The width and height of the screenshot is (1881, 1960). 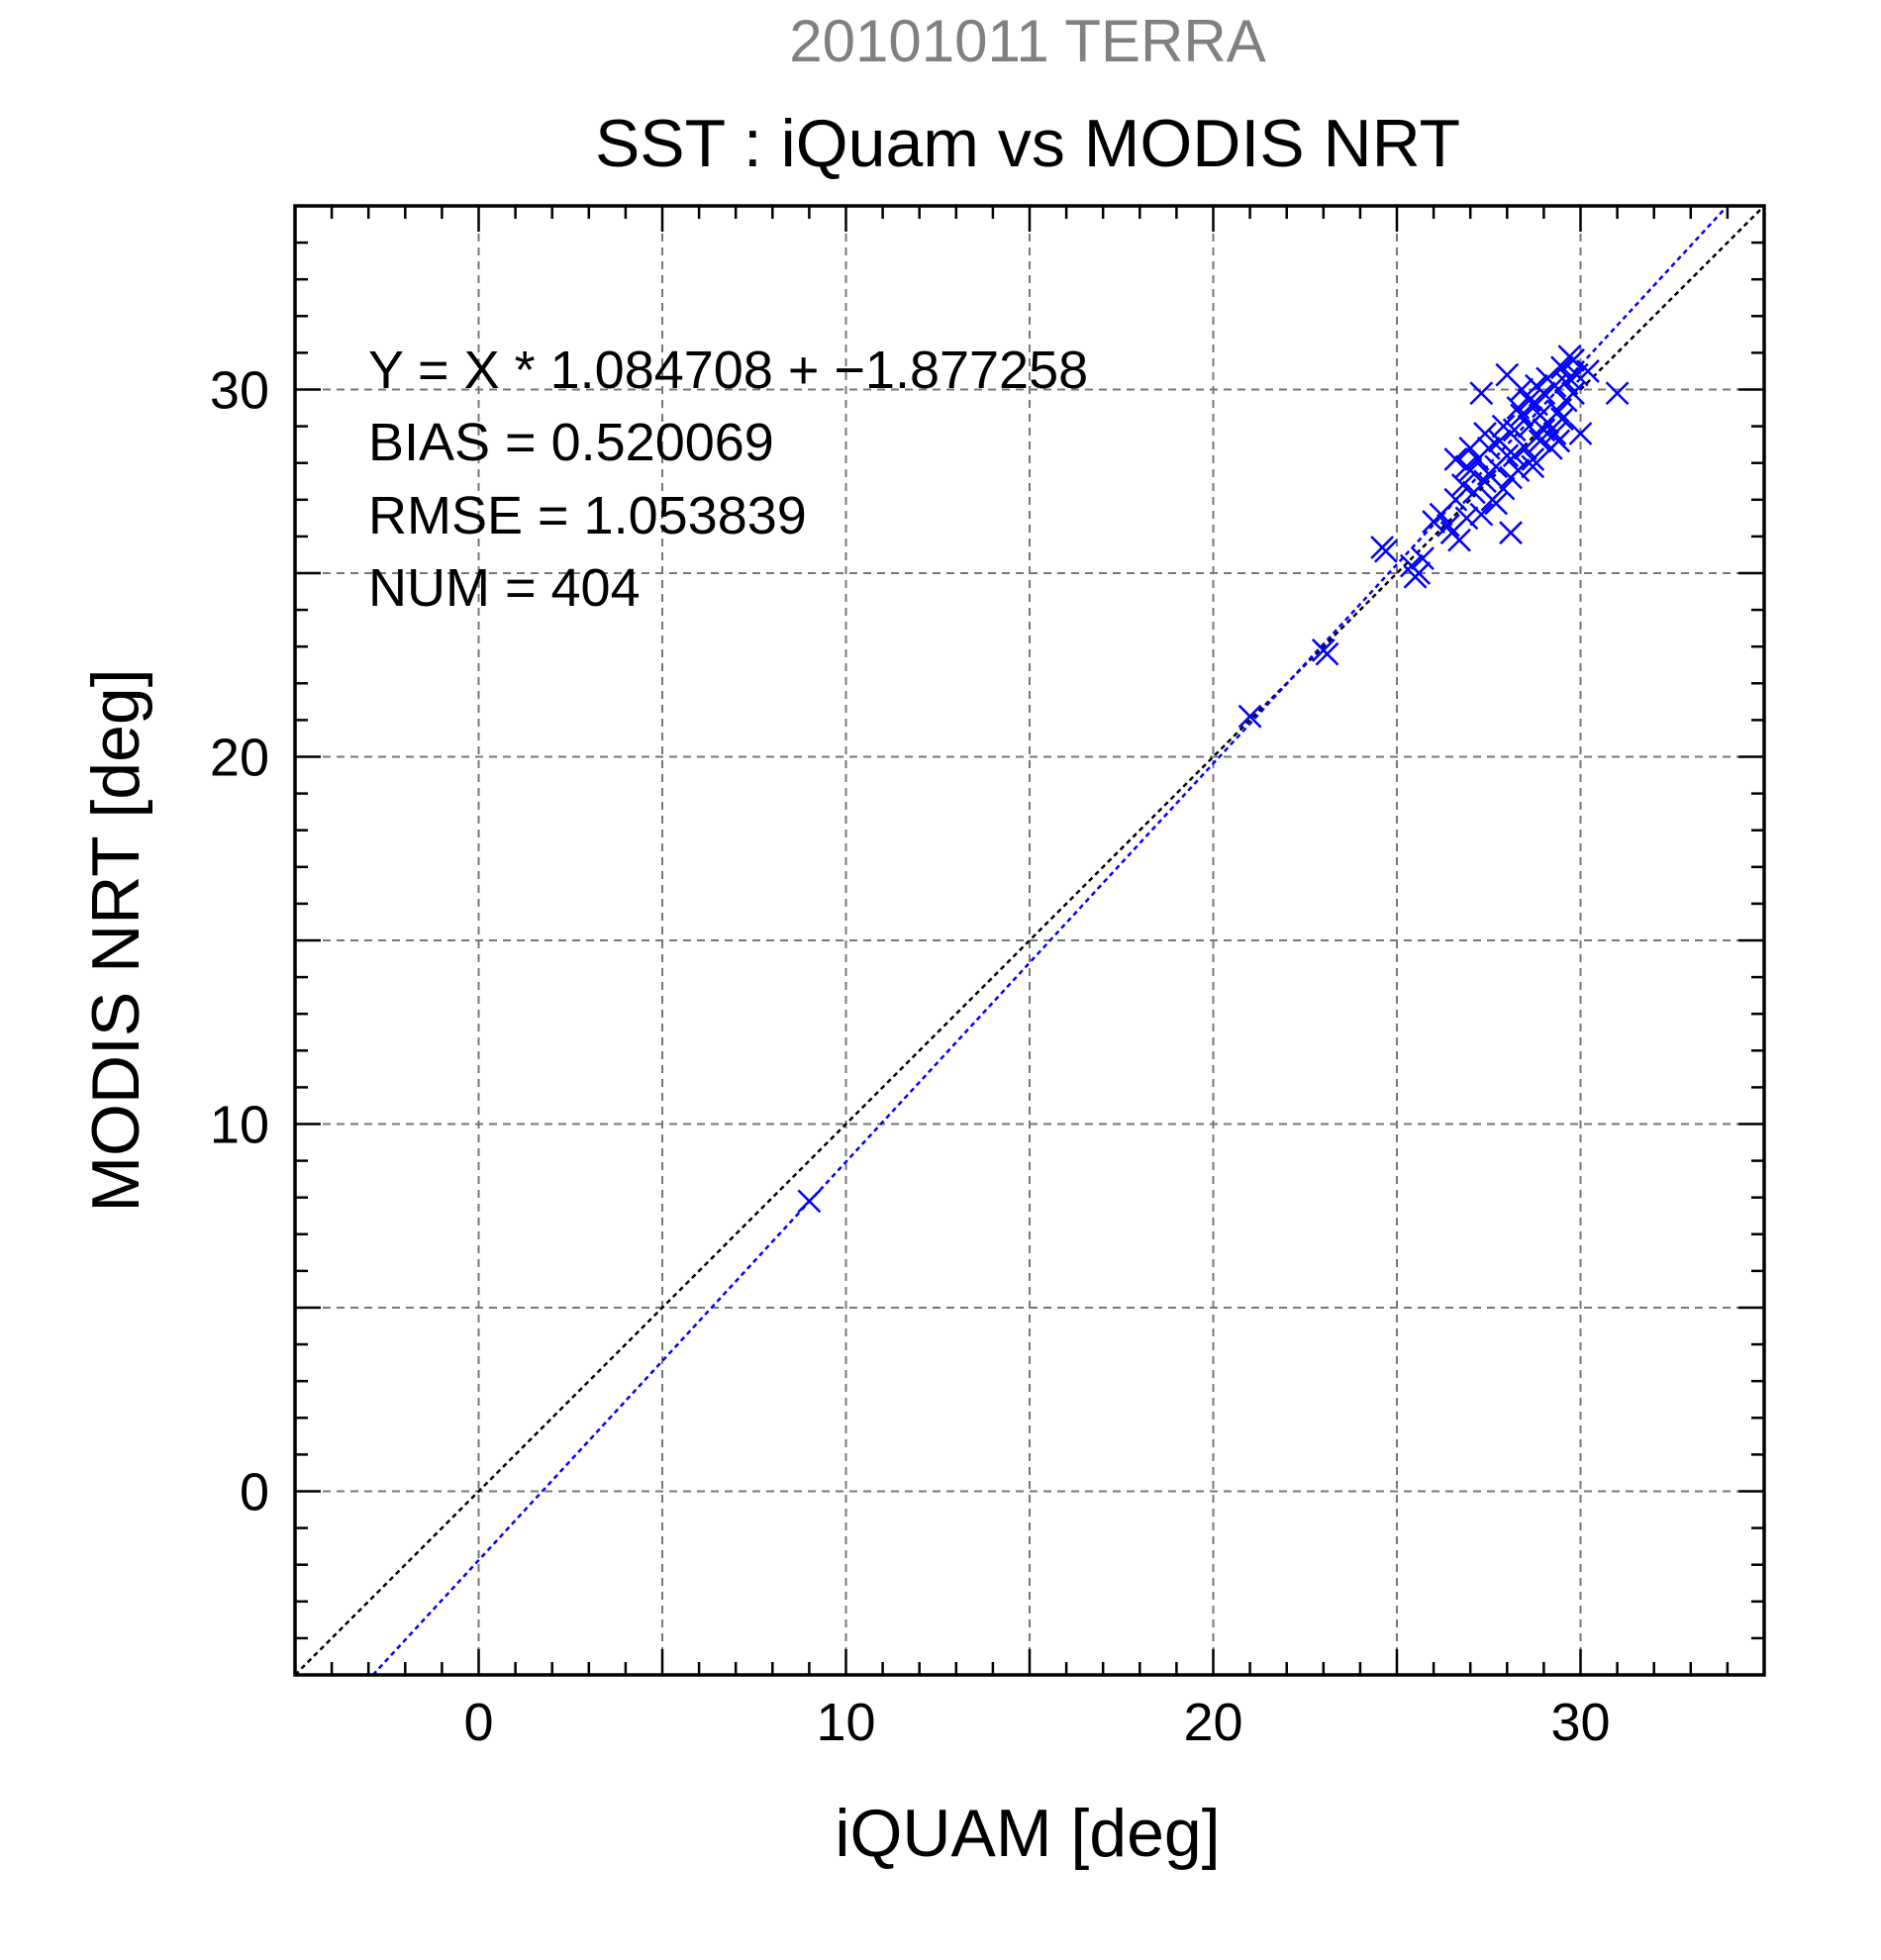 I want to click on y-tick-label: 10, so click(x=240, y=1125).